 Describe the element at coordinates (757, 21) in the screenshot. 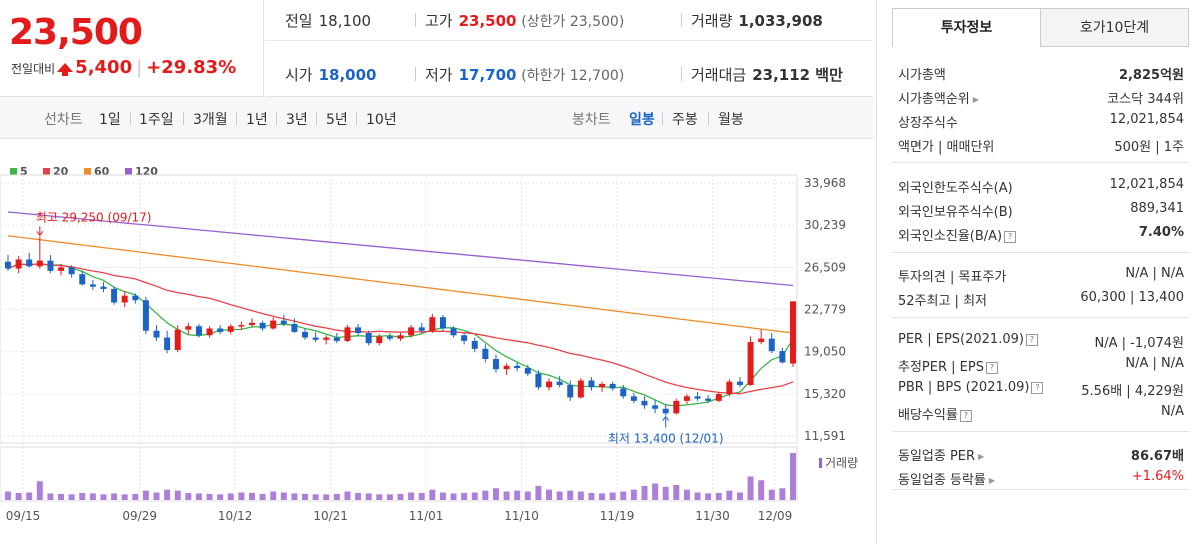

I see `volume: 거래량 1,033,908` at that location.